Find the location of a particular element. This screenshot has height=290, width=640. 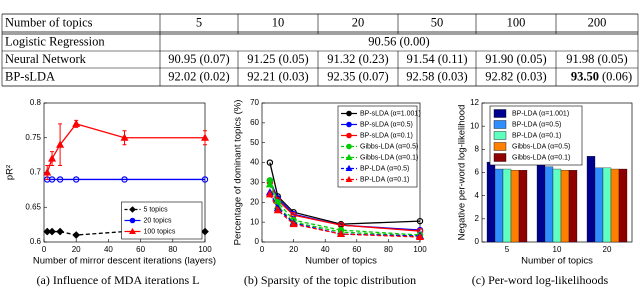

legend-label: 5 topics is located at coordinates (156, 209).